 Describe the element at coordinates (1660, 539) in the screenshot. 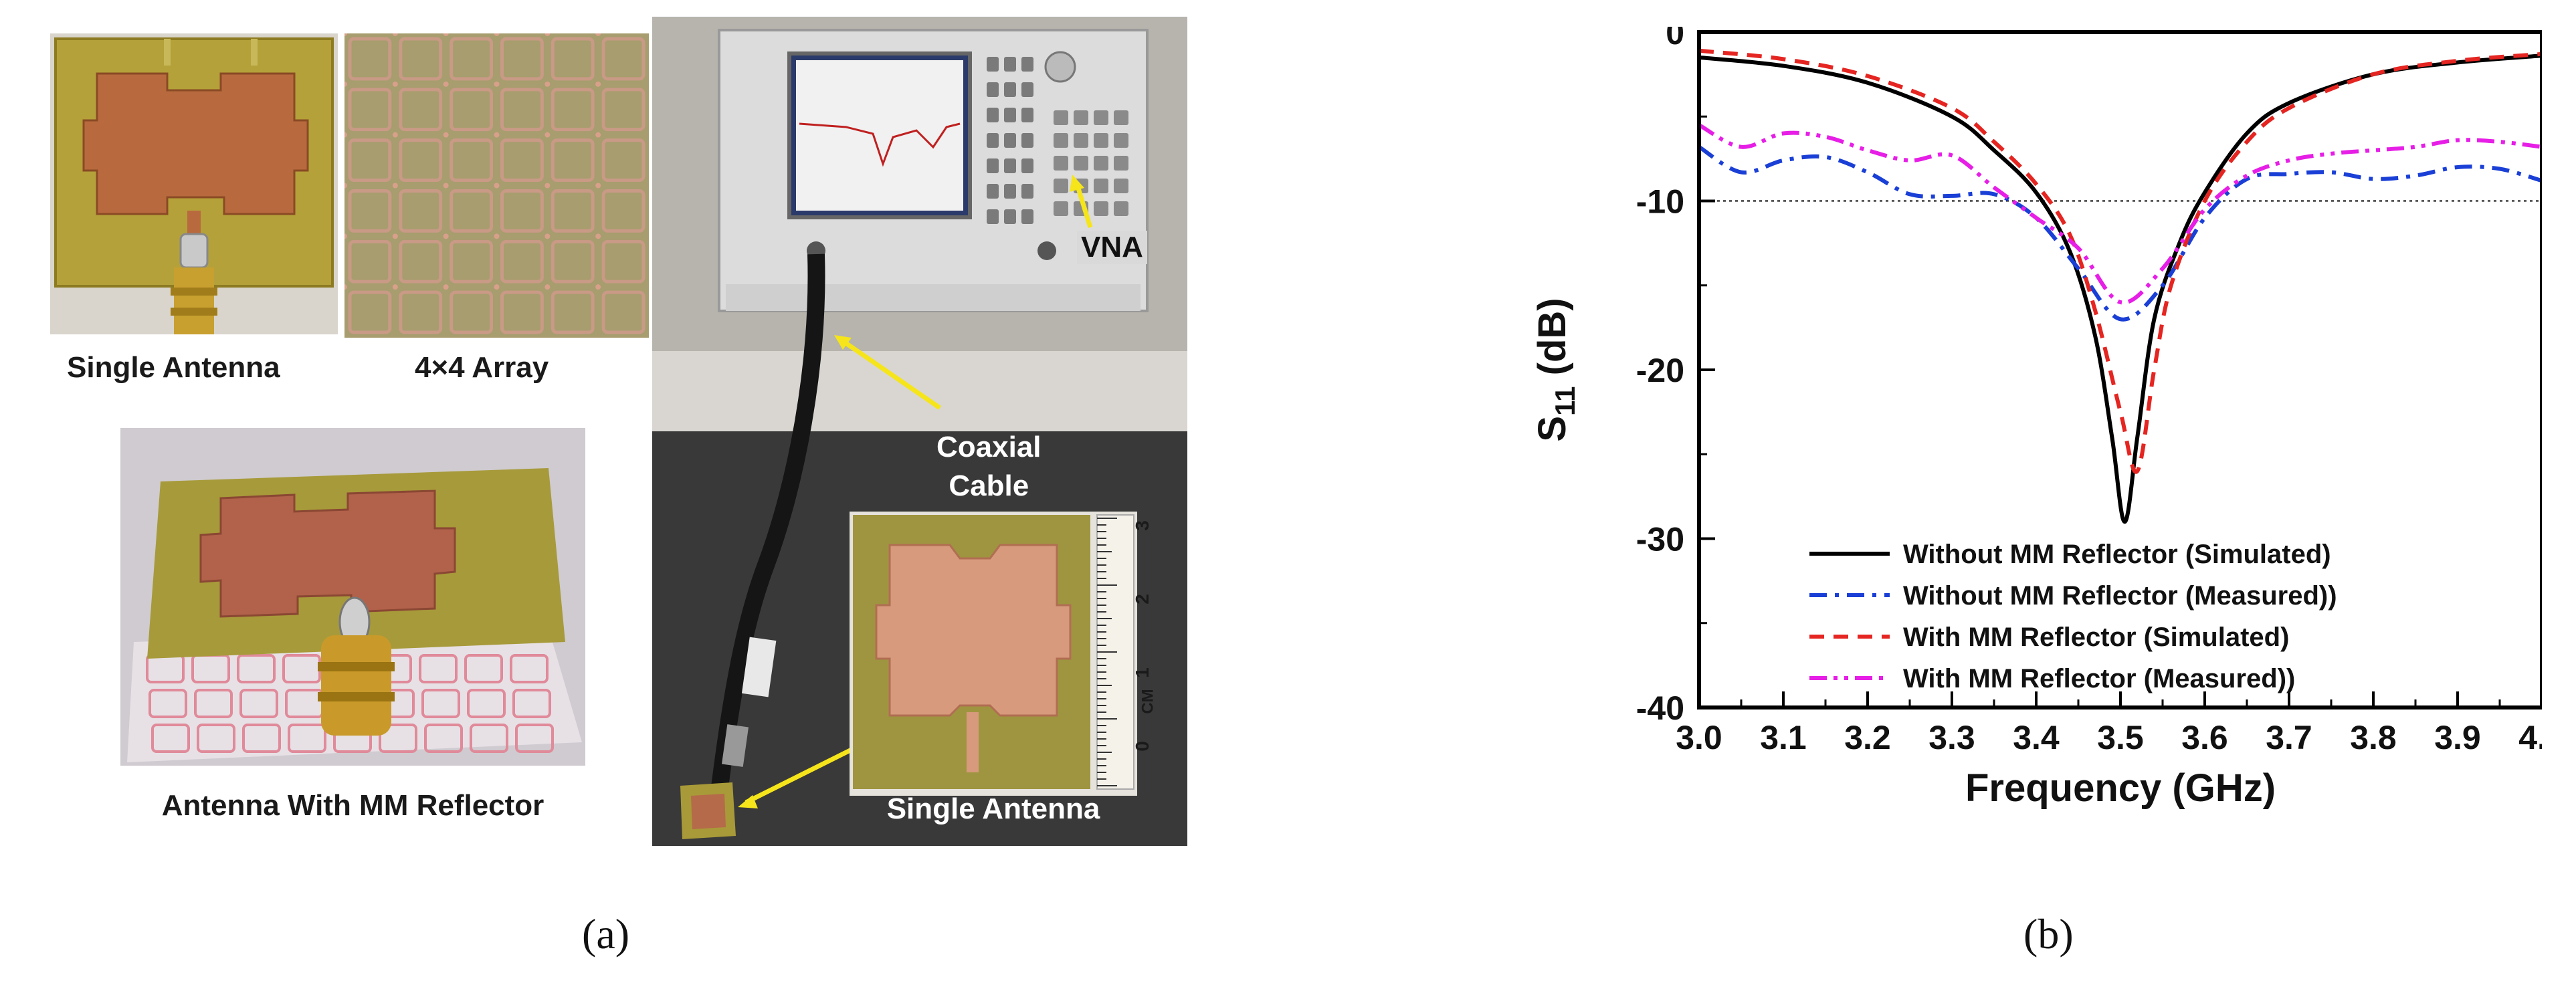

I see `y-tick-label: -30` at that location.